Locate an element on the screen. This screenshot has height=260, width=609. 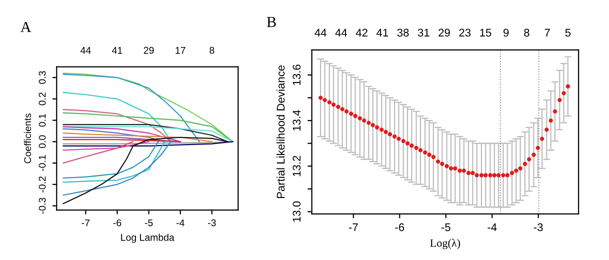
text: 15 is located at coordinates (486, 32).